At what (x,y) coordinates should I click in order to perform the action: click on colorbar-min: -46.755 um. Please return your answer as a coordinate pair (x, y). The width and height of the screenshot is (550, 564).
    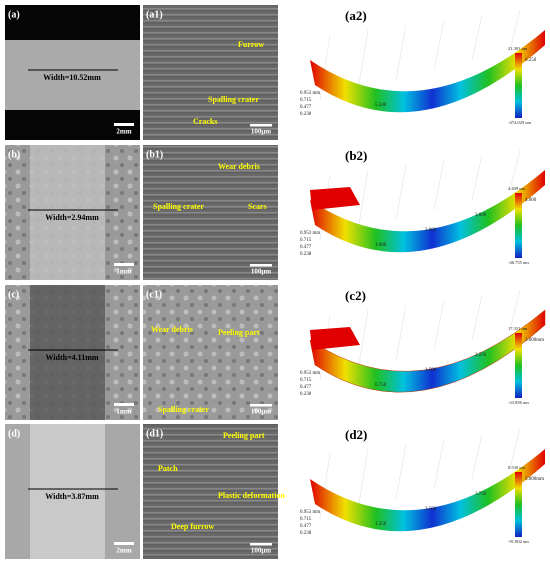
    Looking at the image, I should click on (518, 262).